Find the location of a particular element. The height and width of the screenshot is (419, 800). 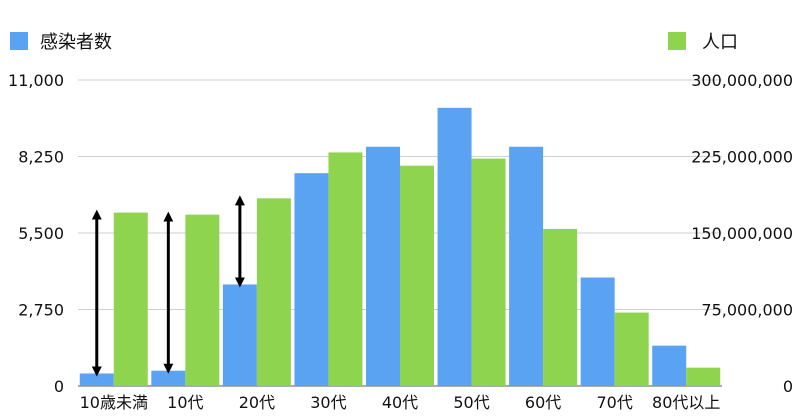

left-axis: 0 2,750 5,500 8,250 11,000 is located at coordinates (36, 233).